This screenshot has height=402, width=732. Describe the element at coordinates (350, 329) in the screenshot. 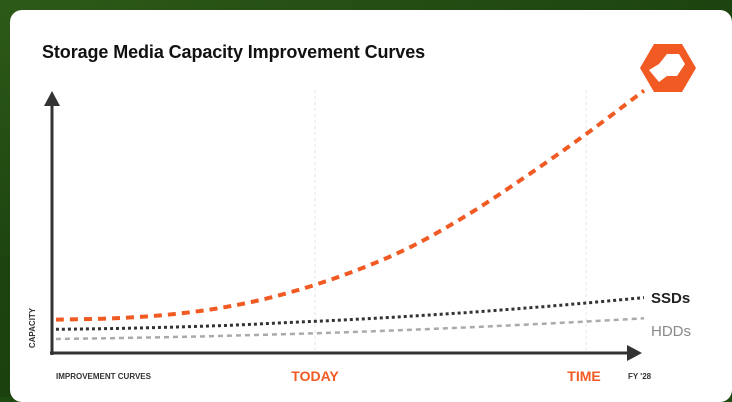

I see `capacity-curve-hdds` at that location.